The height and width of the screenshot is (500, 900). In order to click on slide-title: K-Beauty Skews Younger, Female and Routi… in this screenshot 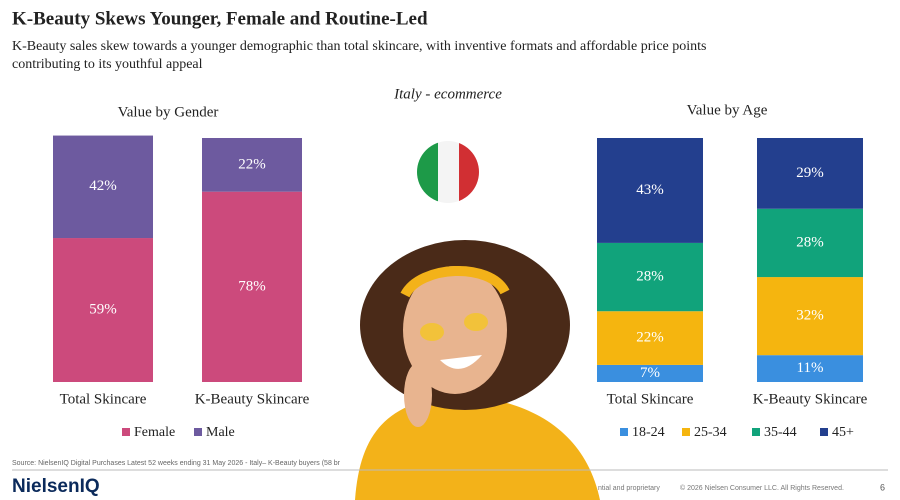, I will do `click(220, 18)`.